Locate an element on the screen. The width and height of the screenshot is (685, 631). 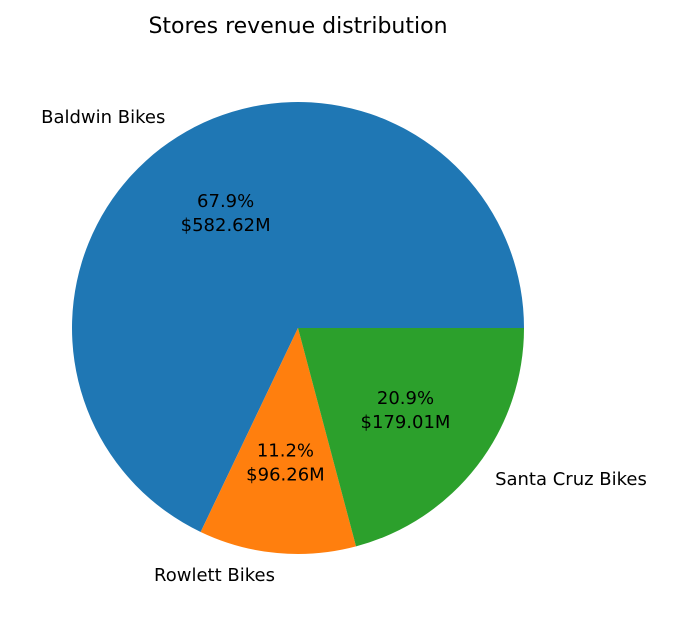
pie-slice-santa-cruz-bikes is located at coordinates (411, 437).